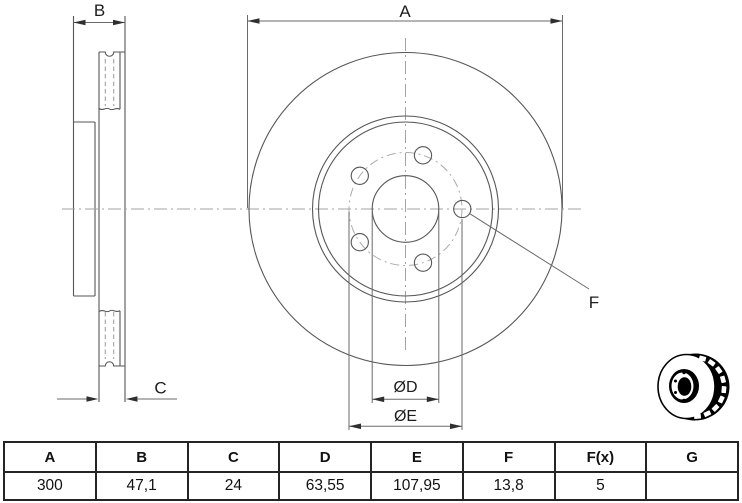 The width and height of the screenshot is (742, 503). I want to click on brake-disc-3d-icon, so click(693, 387).